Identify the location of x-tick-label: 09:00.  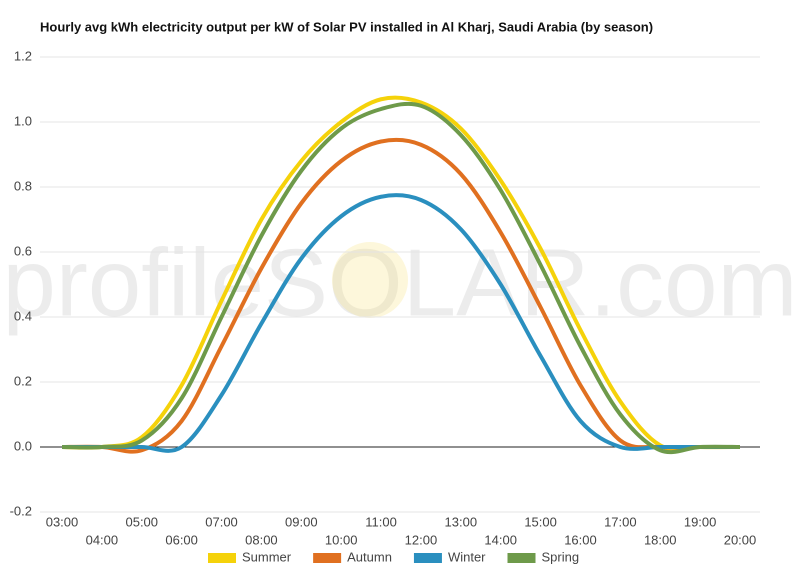
(301, 521).